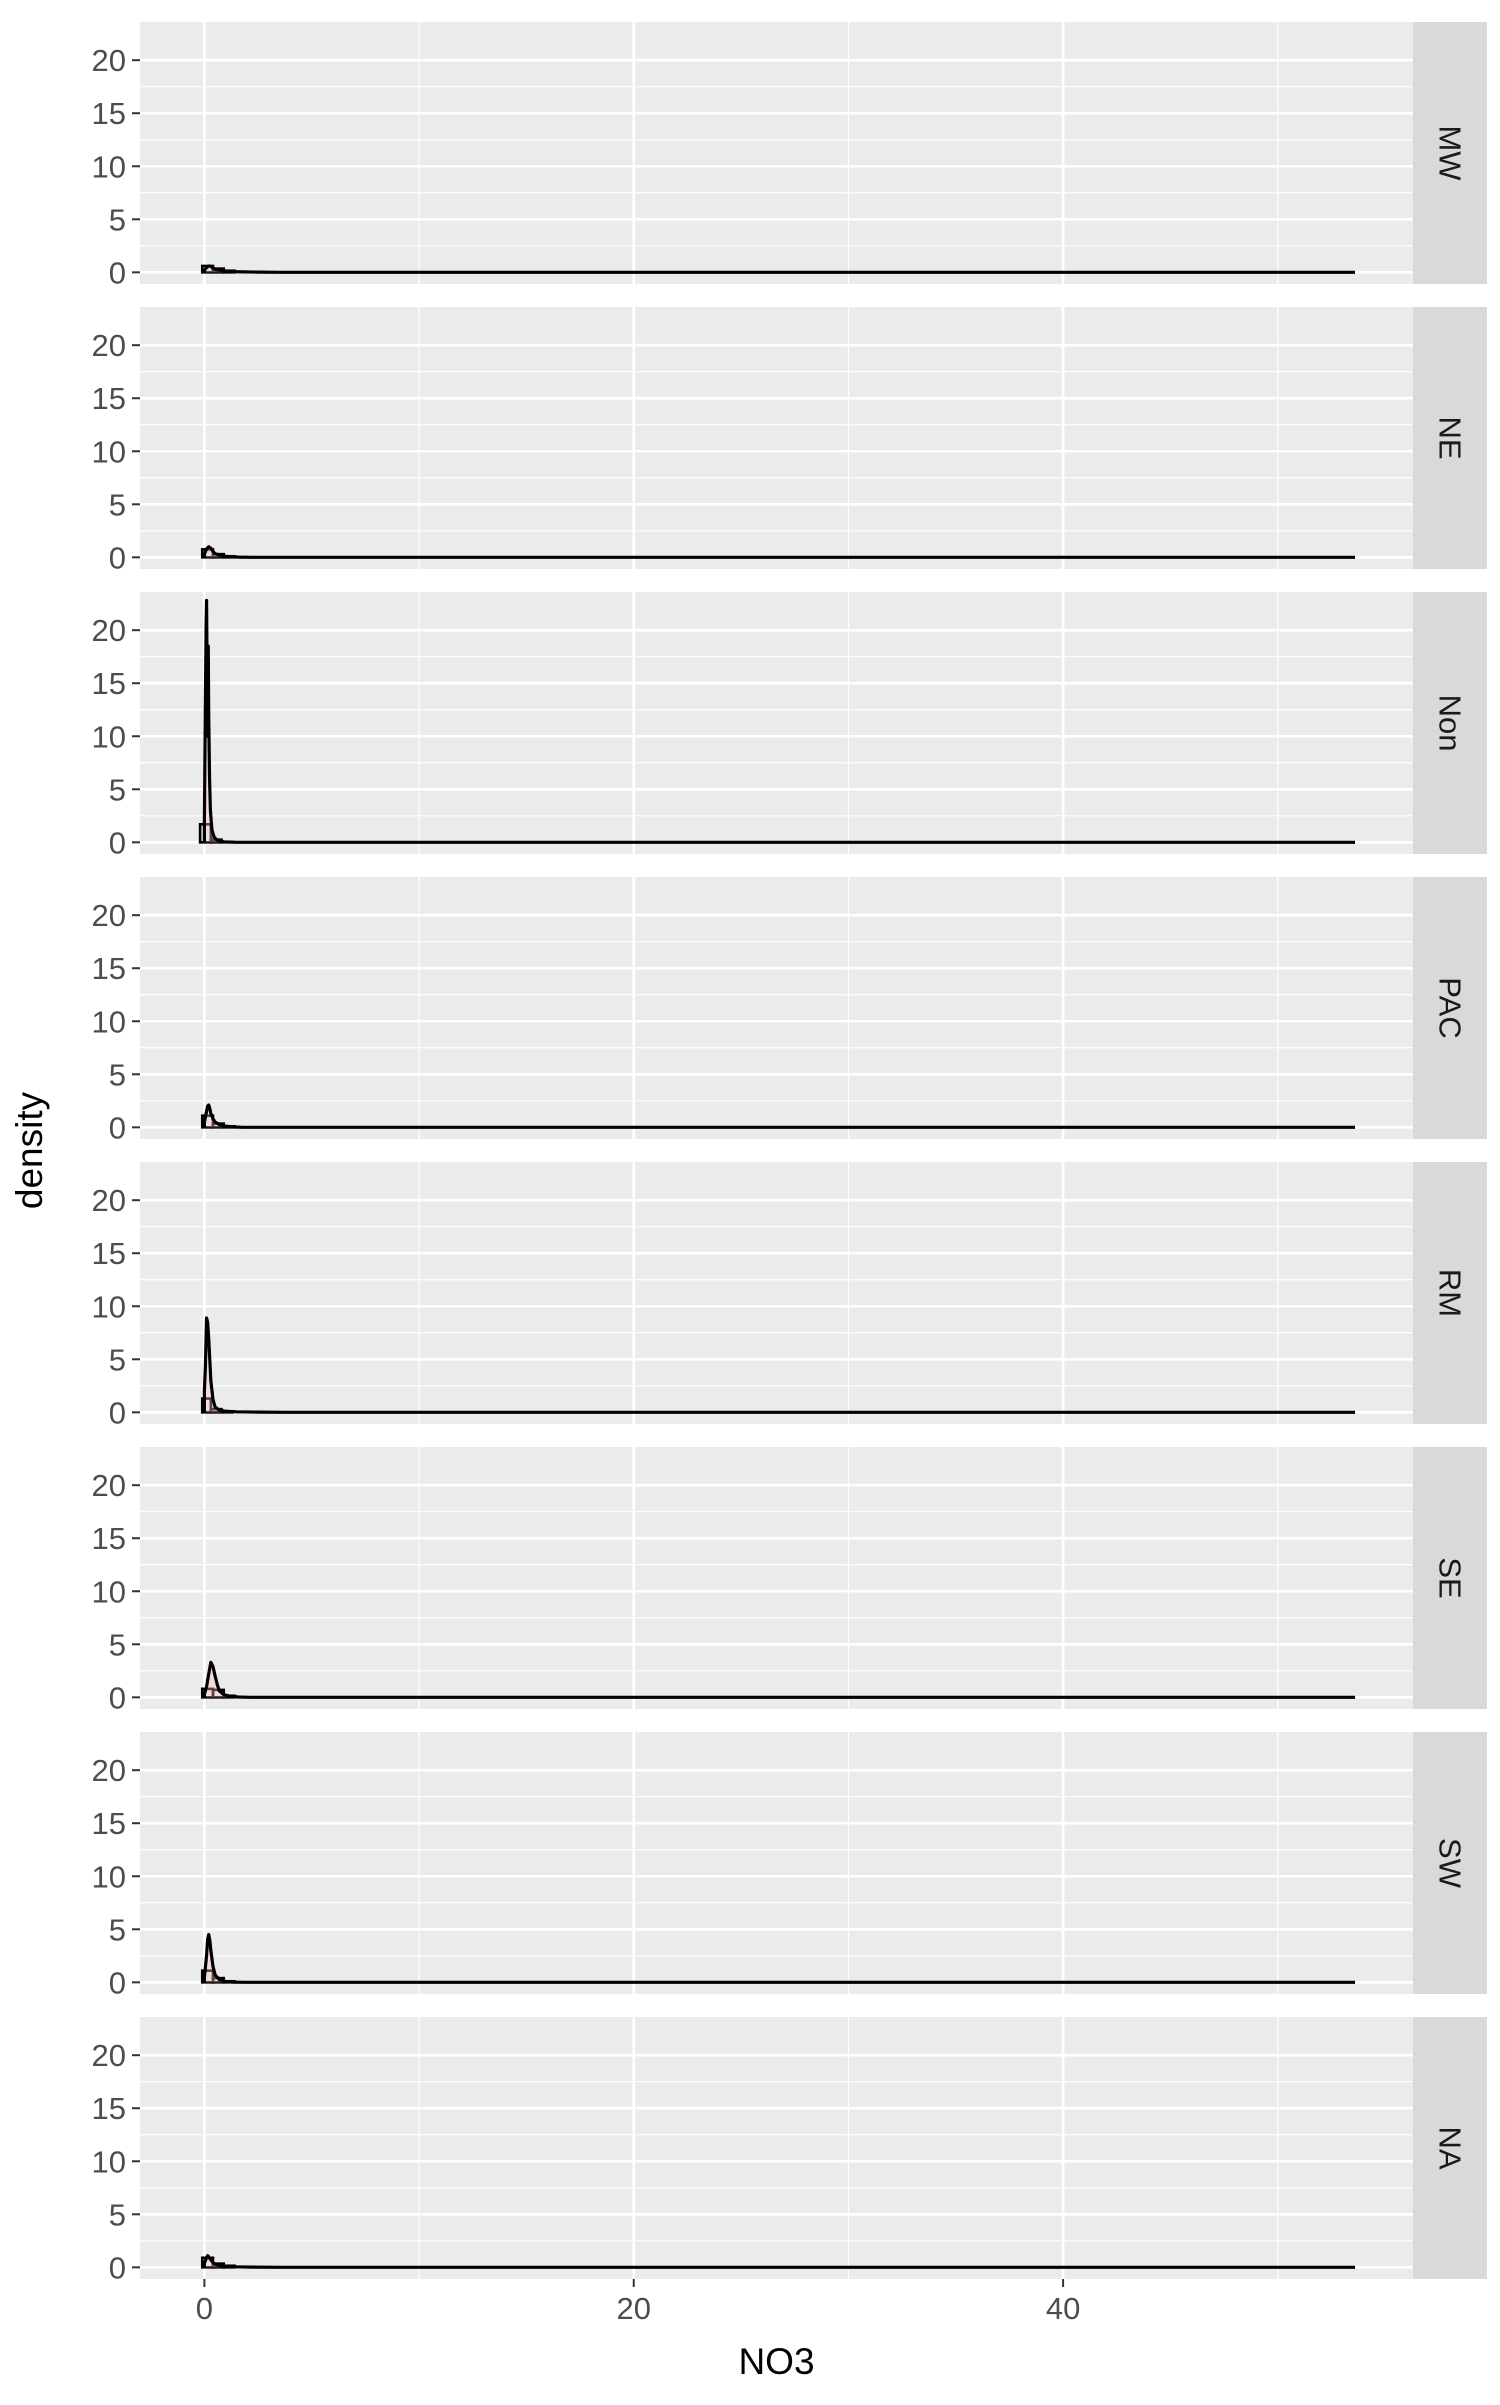  Describe the element at coordinates (204, 2308) in the screenshot. I see `x-tick-label: 0` at that location.